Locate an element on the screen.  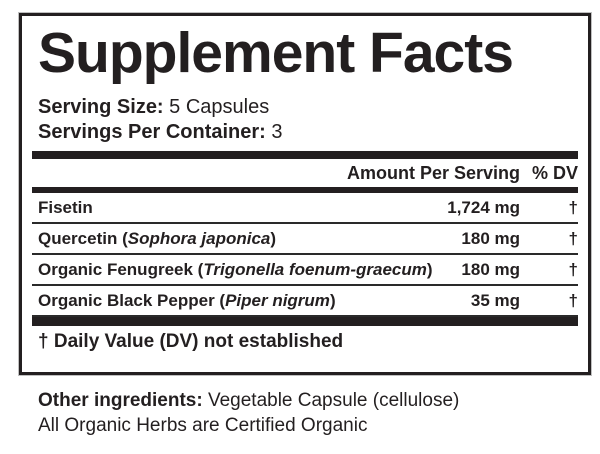
ingredient-name: Organic Black Pepper (Piper nigrum) is located at coordinates (250, 301).